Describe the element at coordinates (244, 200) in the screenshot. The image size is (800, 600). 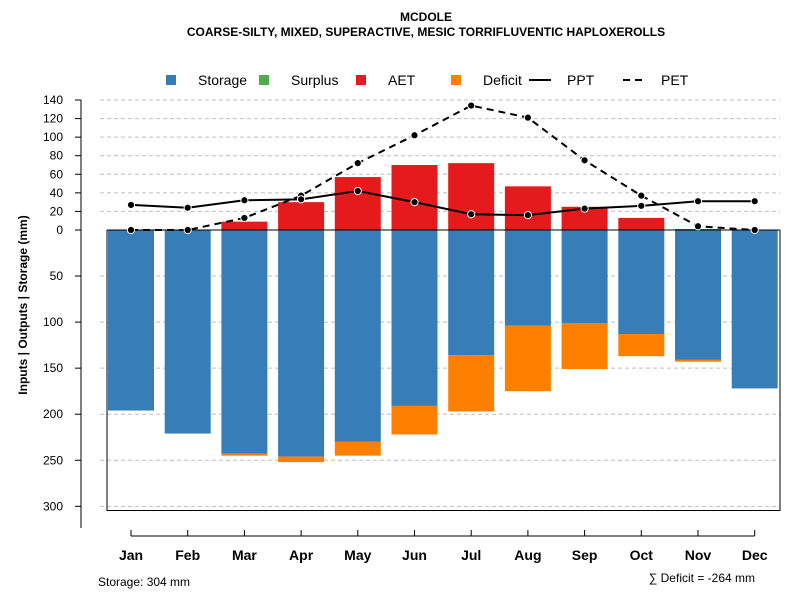
I see `point-ppt-mar` at that location.